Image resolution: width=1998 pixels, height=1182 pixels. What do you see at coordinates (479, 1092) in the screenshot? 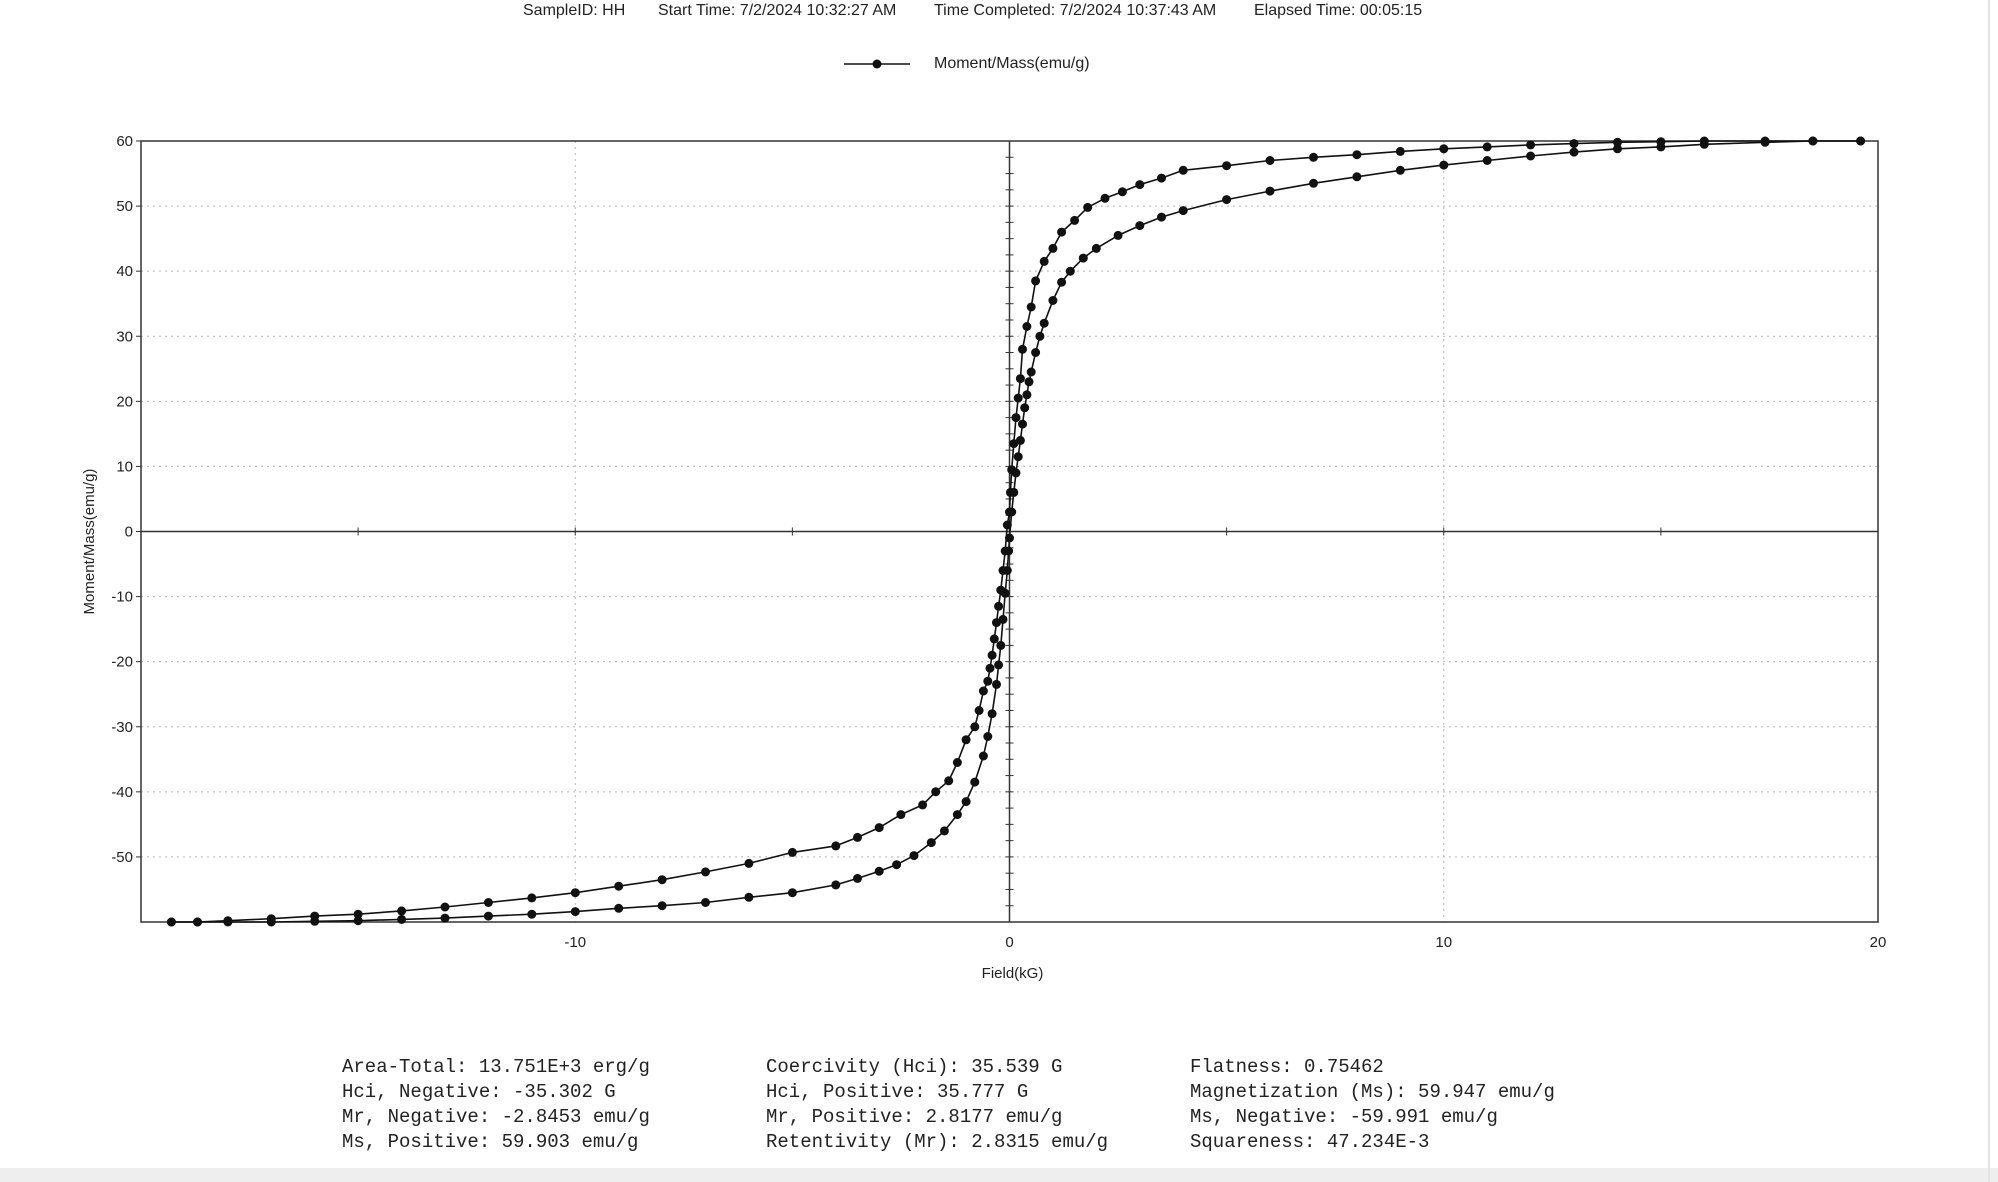
I see `stat-hci-negative: Hci, Negative: -35.302 G` at bounding box center [479, 1092].